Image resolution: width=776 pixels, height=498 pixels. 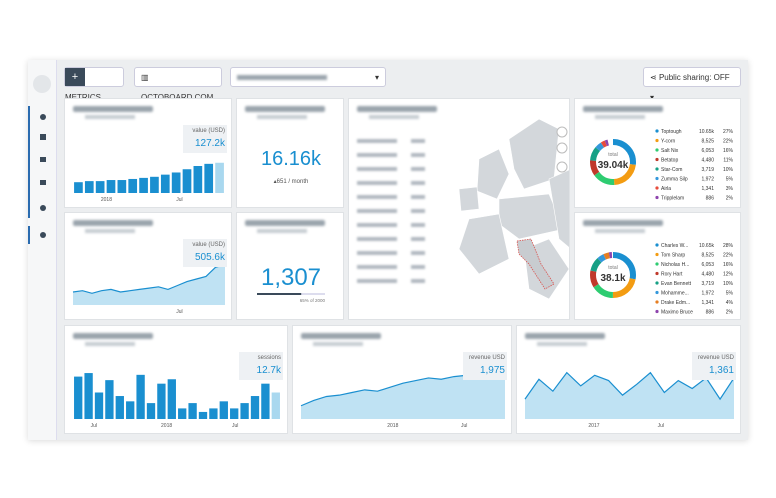 What do you see at coordinates (94, 84) in the screenshot?
I see `metrics-button: + METRICS` at bounding box center [94, 84].